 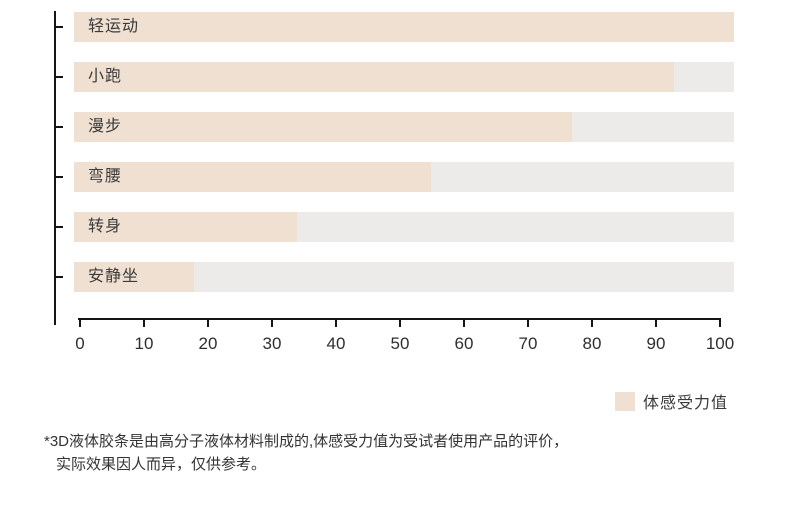 I want to click on bar-category-label: 小跑, so click(x=105, y=76).